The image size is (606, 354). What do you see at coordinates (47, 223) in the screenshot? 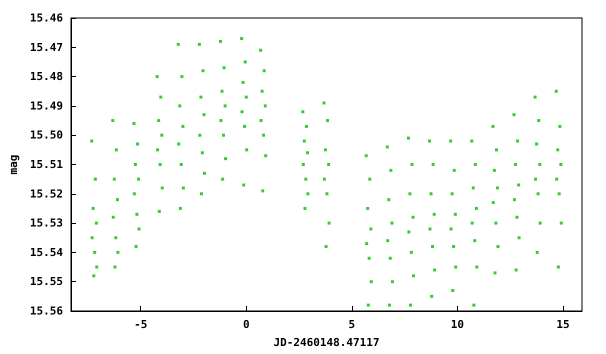
I see `y-tick-label: 15.53` at bounding box center [47, 223].